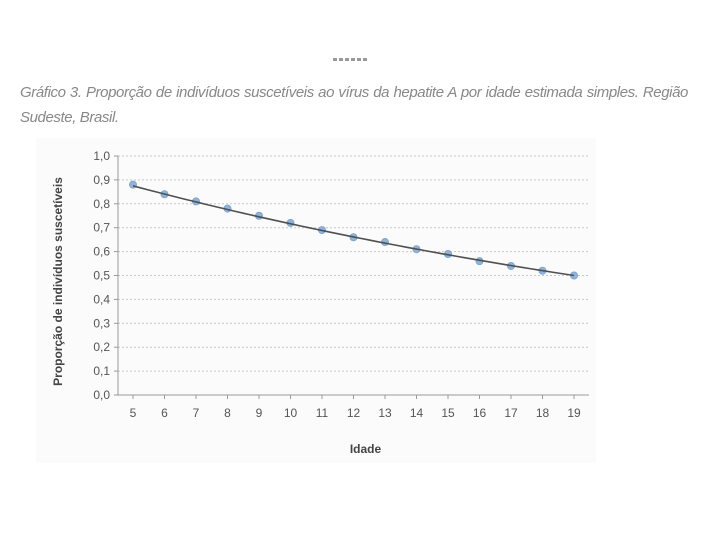 Image resolution: width=720 pixels, height=540 pixels. What do you see at coordinates (58, 281) in the screenshot?
I see `y-axis-title: Proporção de indivíduos suscetíveis` at bounding box center [58, 281].